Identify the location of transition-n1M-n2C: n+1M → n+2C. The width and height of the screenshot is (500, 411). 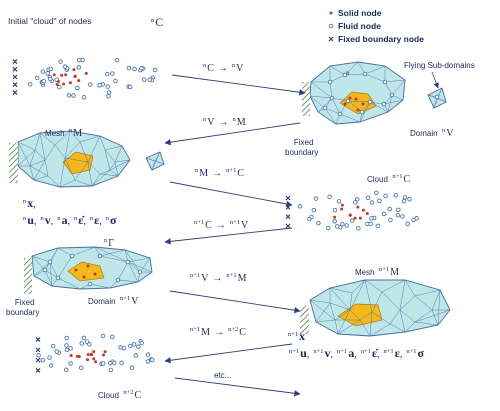
(218, 332).